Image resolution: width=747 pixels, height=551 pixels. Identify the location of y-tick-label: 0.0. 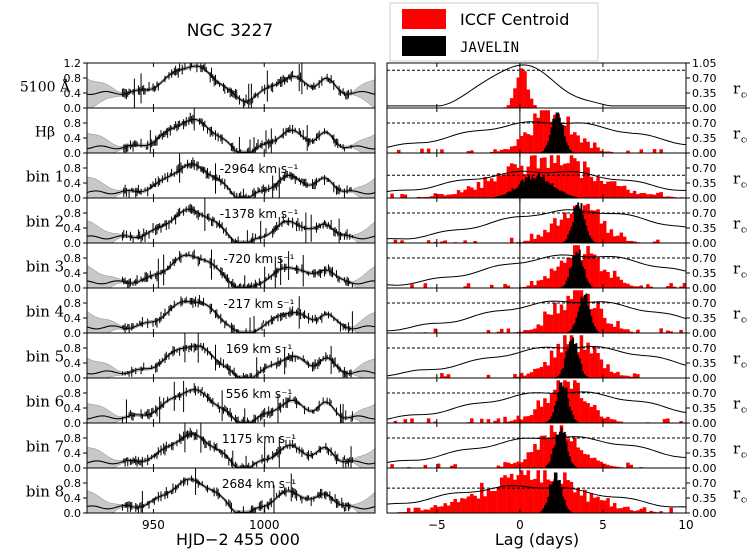
(73, 108).